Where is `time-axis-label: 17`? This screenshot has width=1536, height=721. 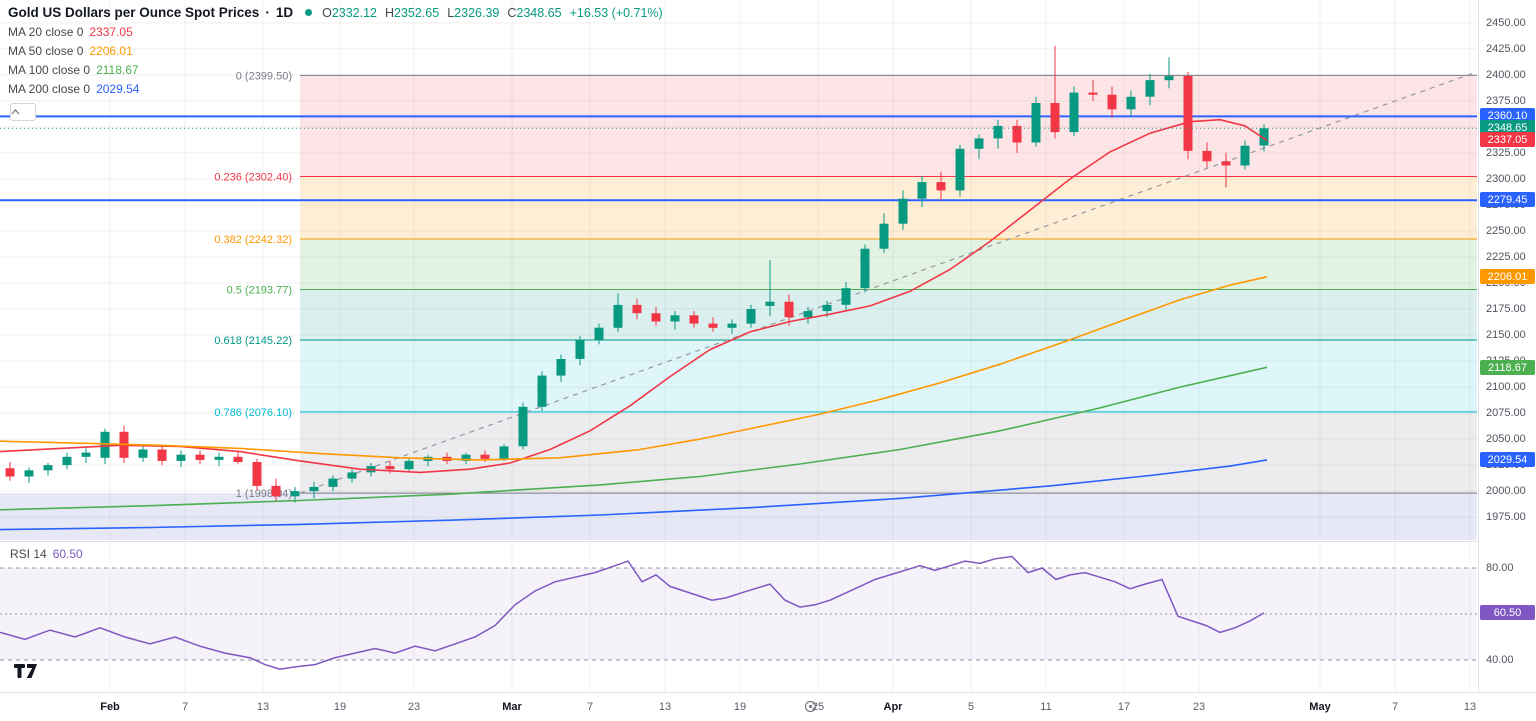
time-axis-label: 17 is located at coordinates (1124, 707).